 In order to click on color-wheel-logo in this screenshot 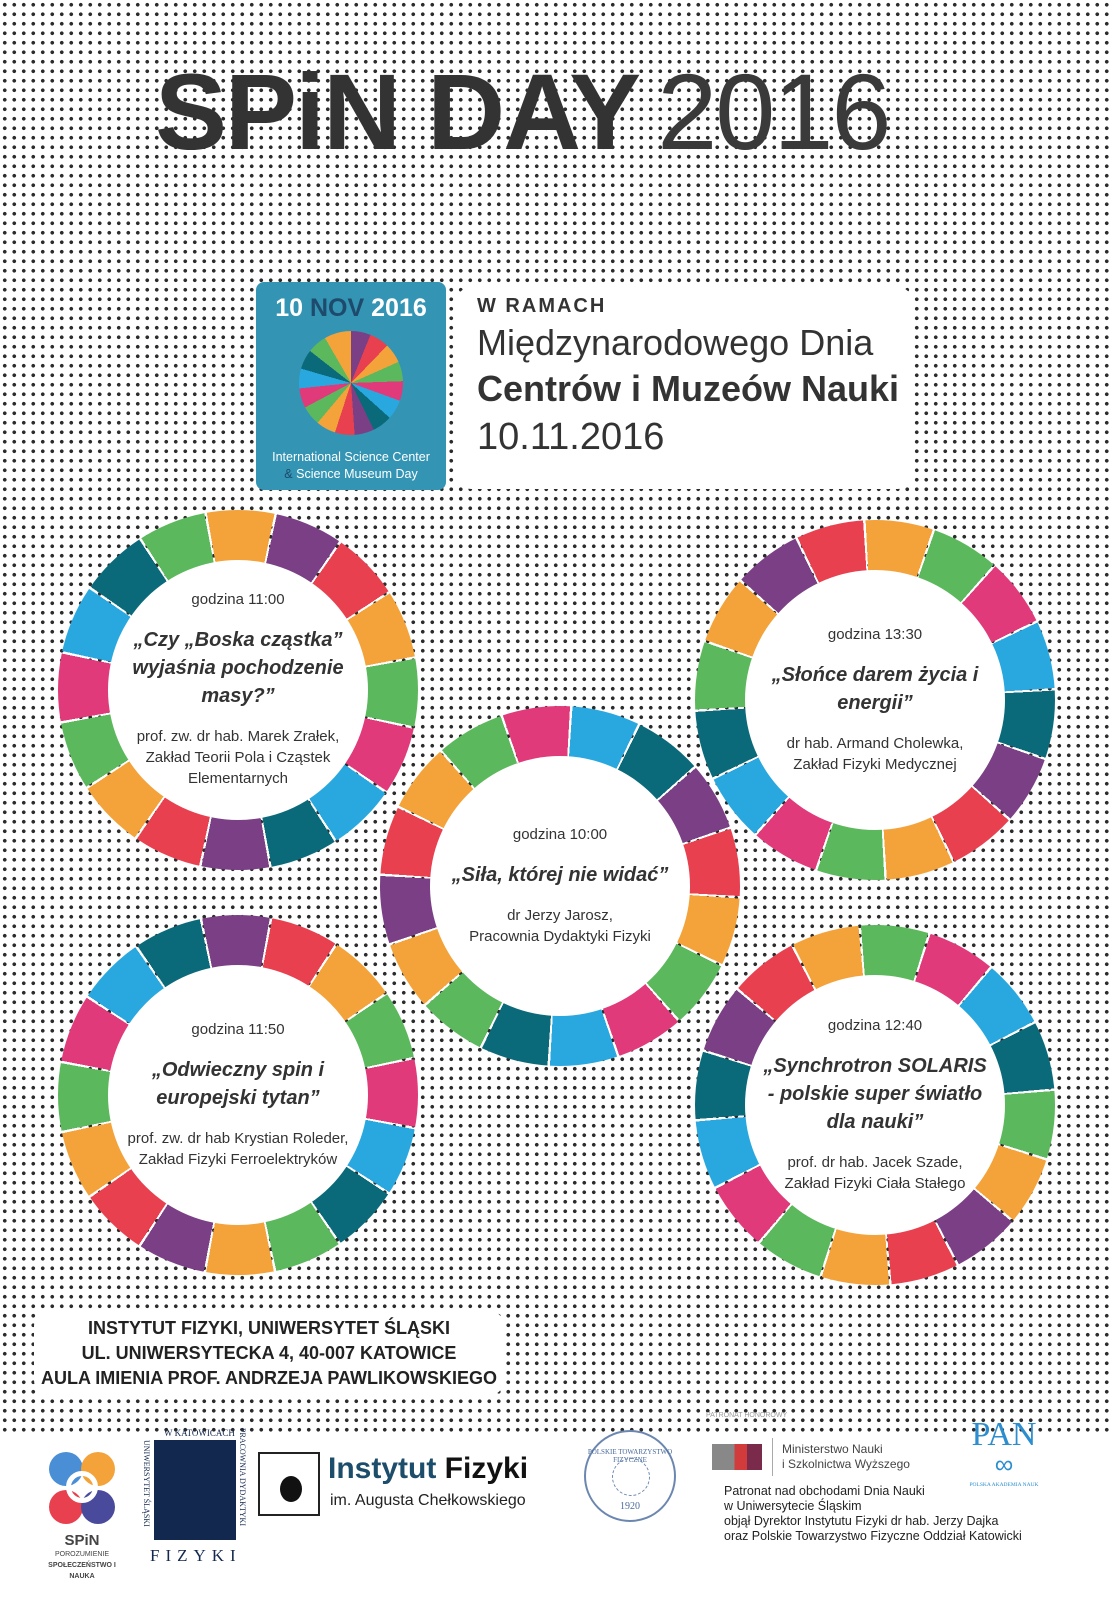, I will do `click(351, 383)`.